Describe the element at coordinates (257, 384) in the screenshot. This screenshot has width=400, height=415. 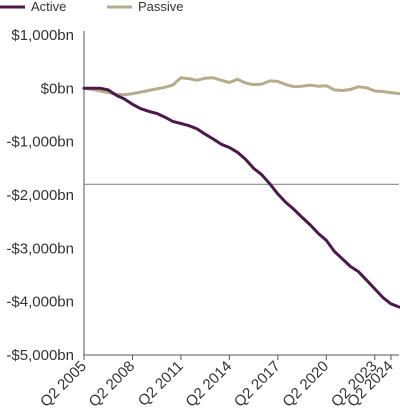
I see `x-tick-label: Q2 2017` at that location.